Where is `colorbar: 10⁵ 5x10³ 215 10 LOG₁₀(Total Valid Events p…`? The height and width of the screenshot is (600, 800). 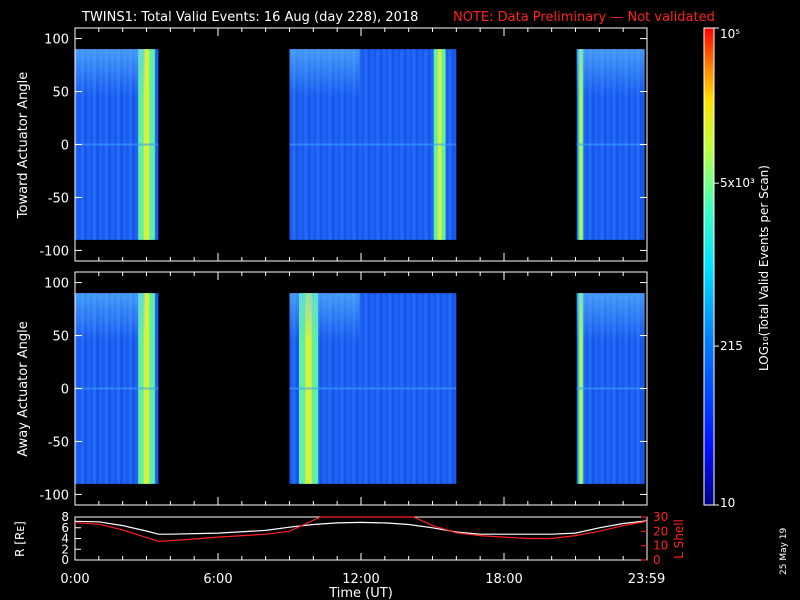 colorbar: 10⁵ 5x10³ 215 10 LOG₁₀(Total Valid Events p… is located at coordinates (737, 268).